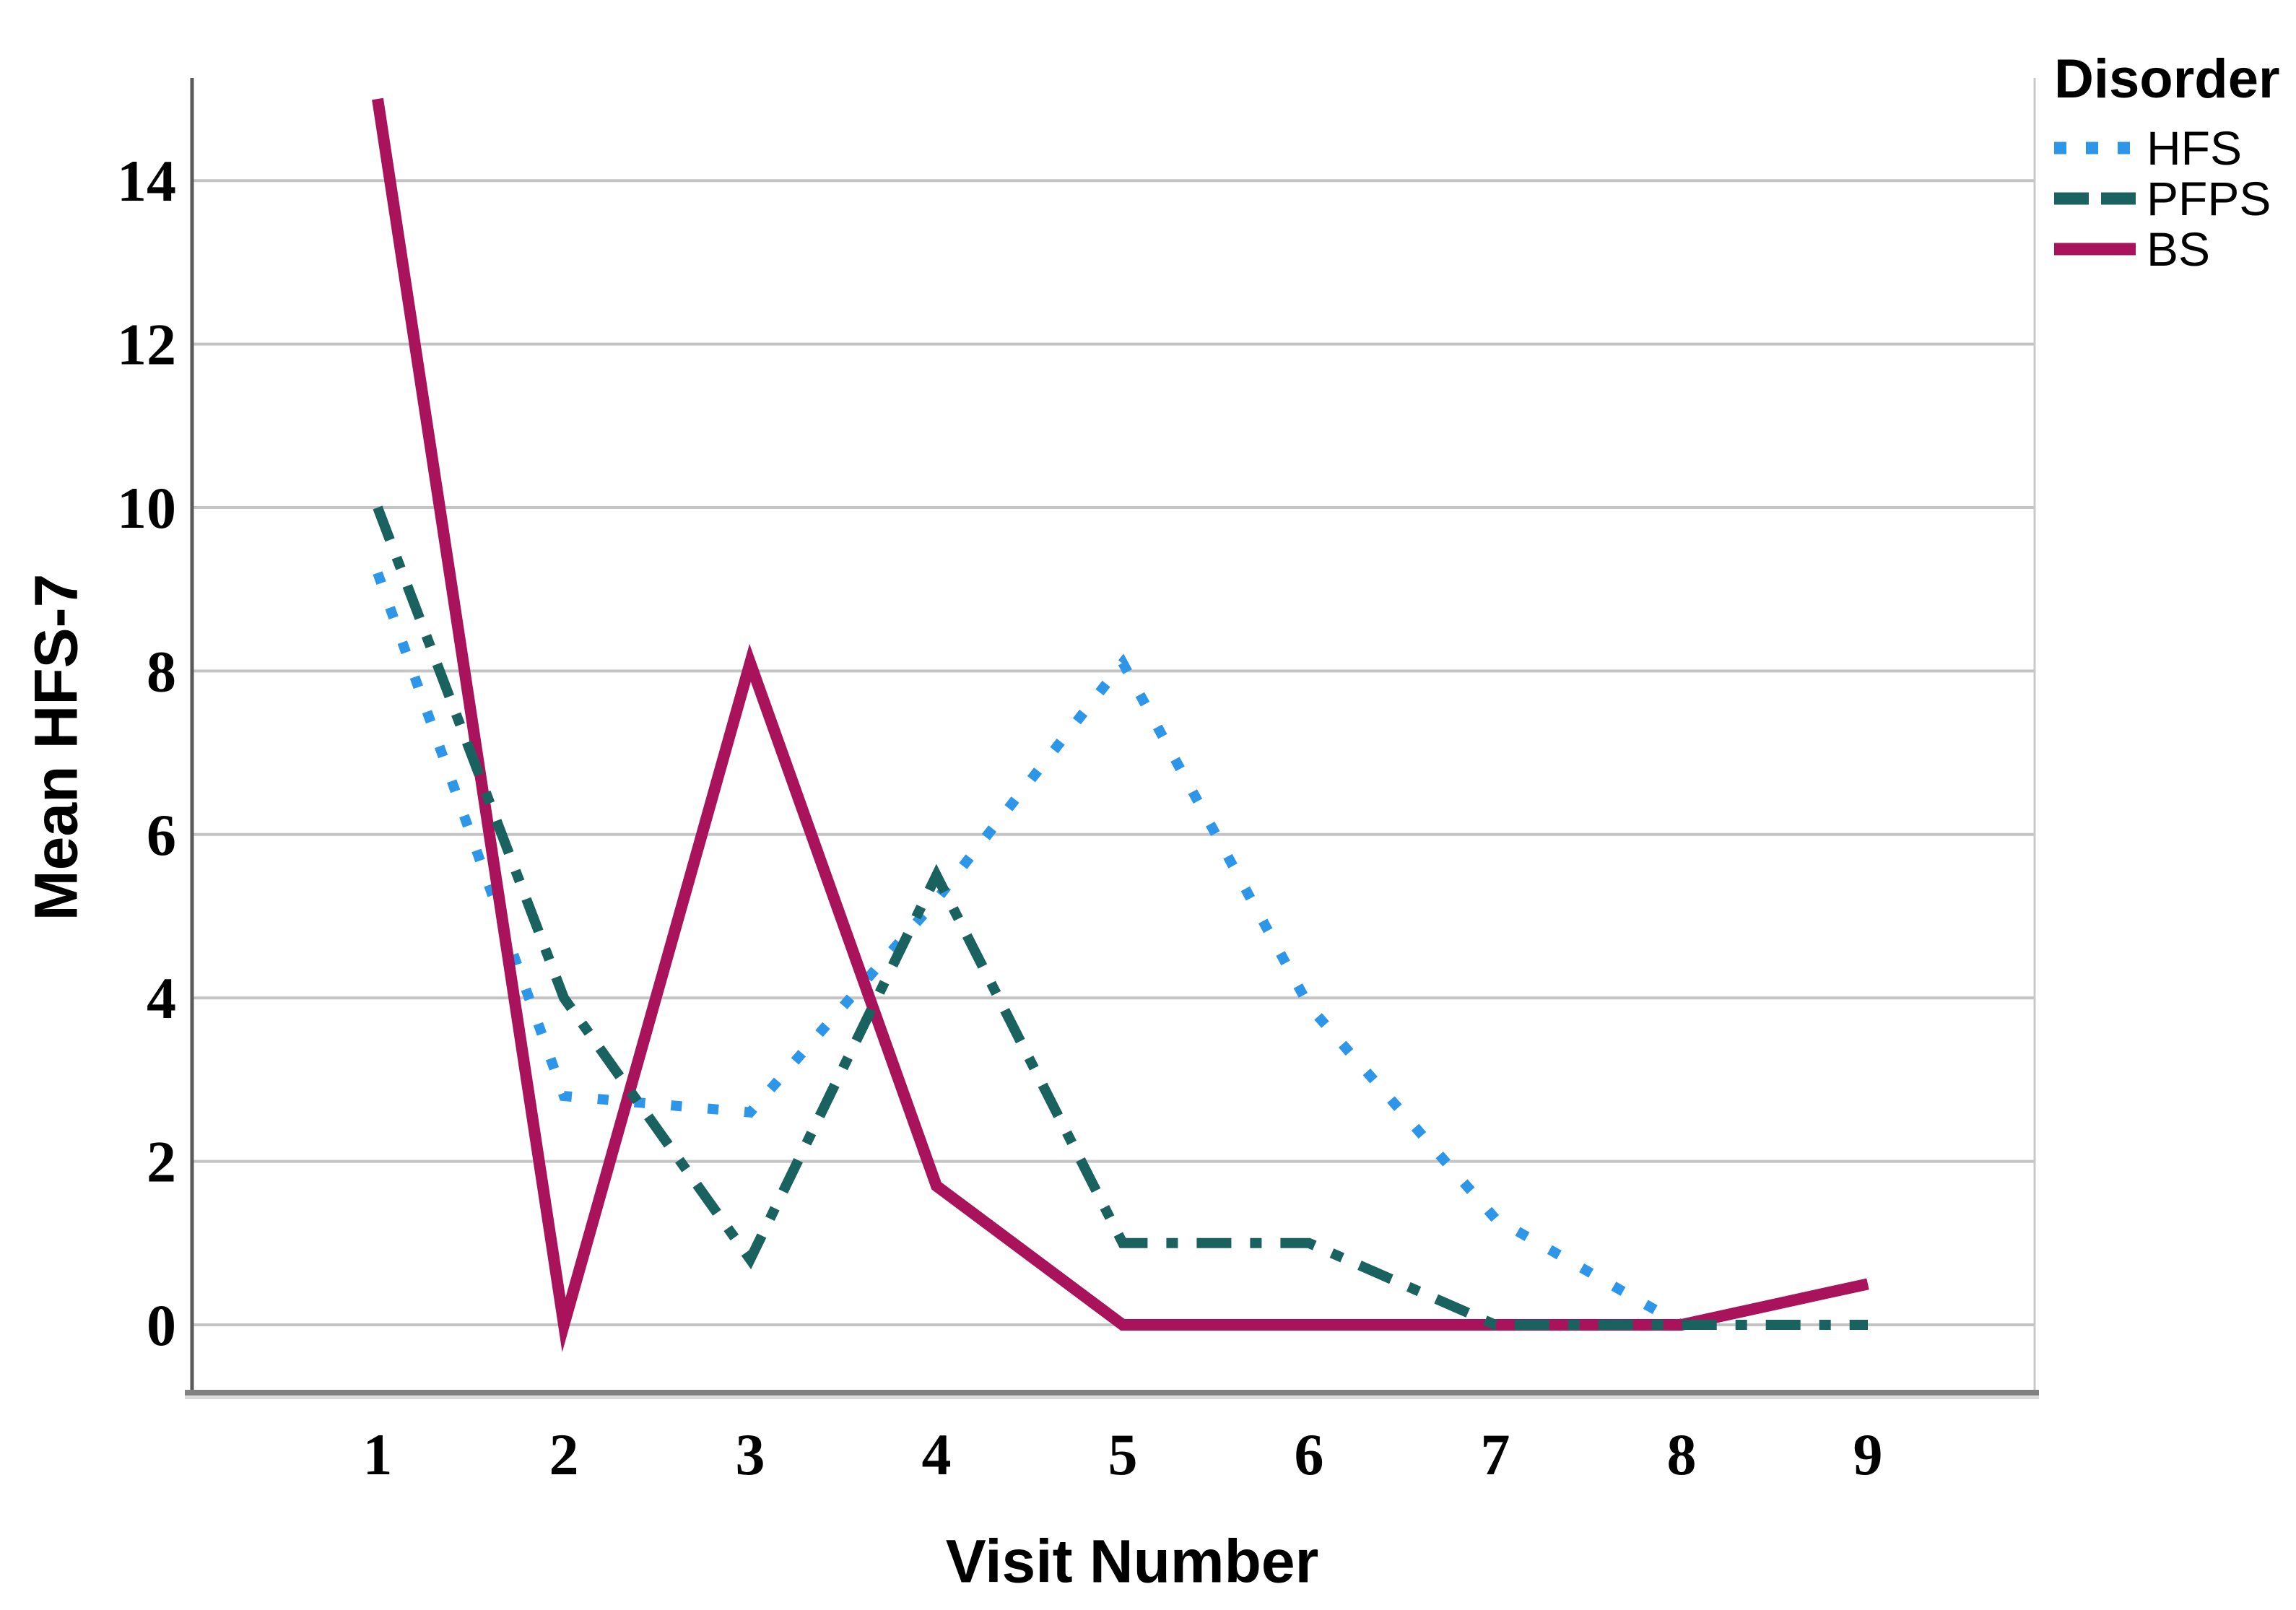  What do you see at coordinates (1682, 1454) in the screenshot?
I see `x-tick-label-8: 8` at bounding box center [1682, 1454].